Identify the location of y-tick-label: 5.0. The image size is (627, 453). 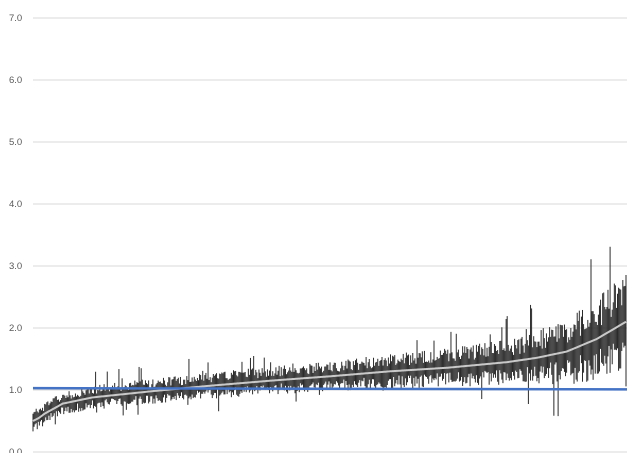
(15, 142).